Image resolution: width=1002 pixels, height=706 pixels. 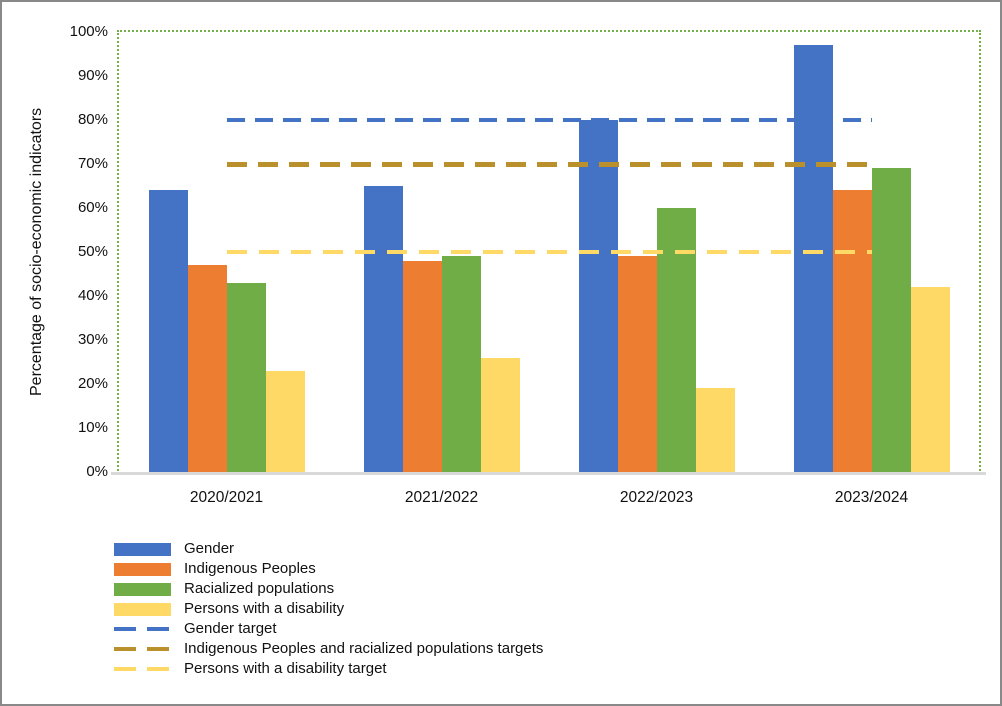 I want to click on legend-item: Persons with a disability target, so click(x=328, y=669).